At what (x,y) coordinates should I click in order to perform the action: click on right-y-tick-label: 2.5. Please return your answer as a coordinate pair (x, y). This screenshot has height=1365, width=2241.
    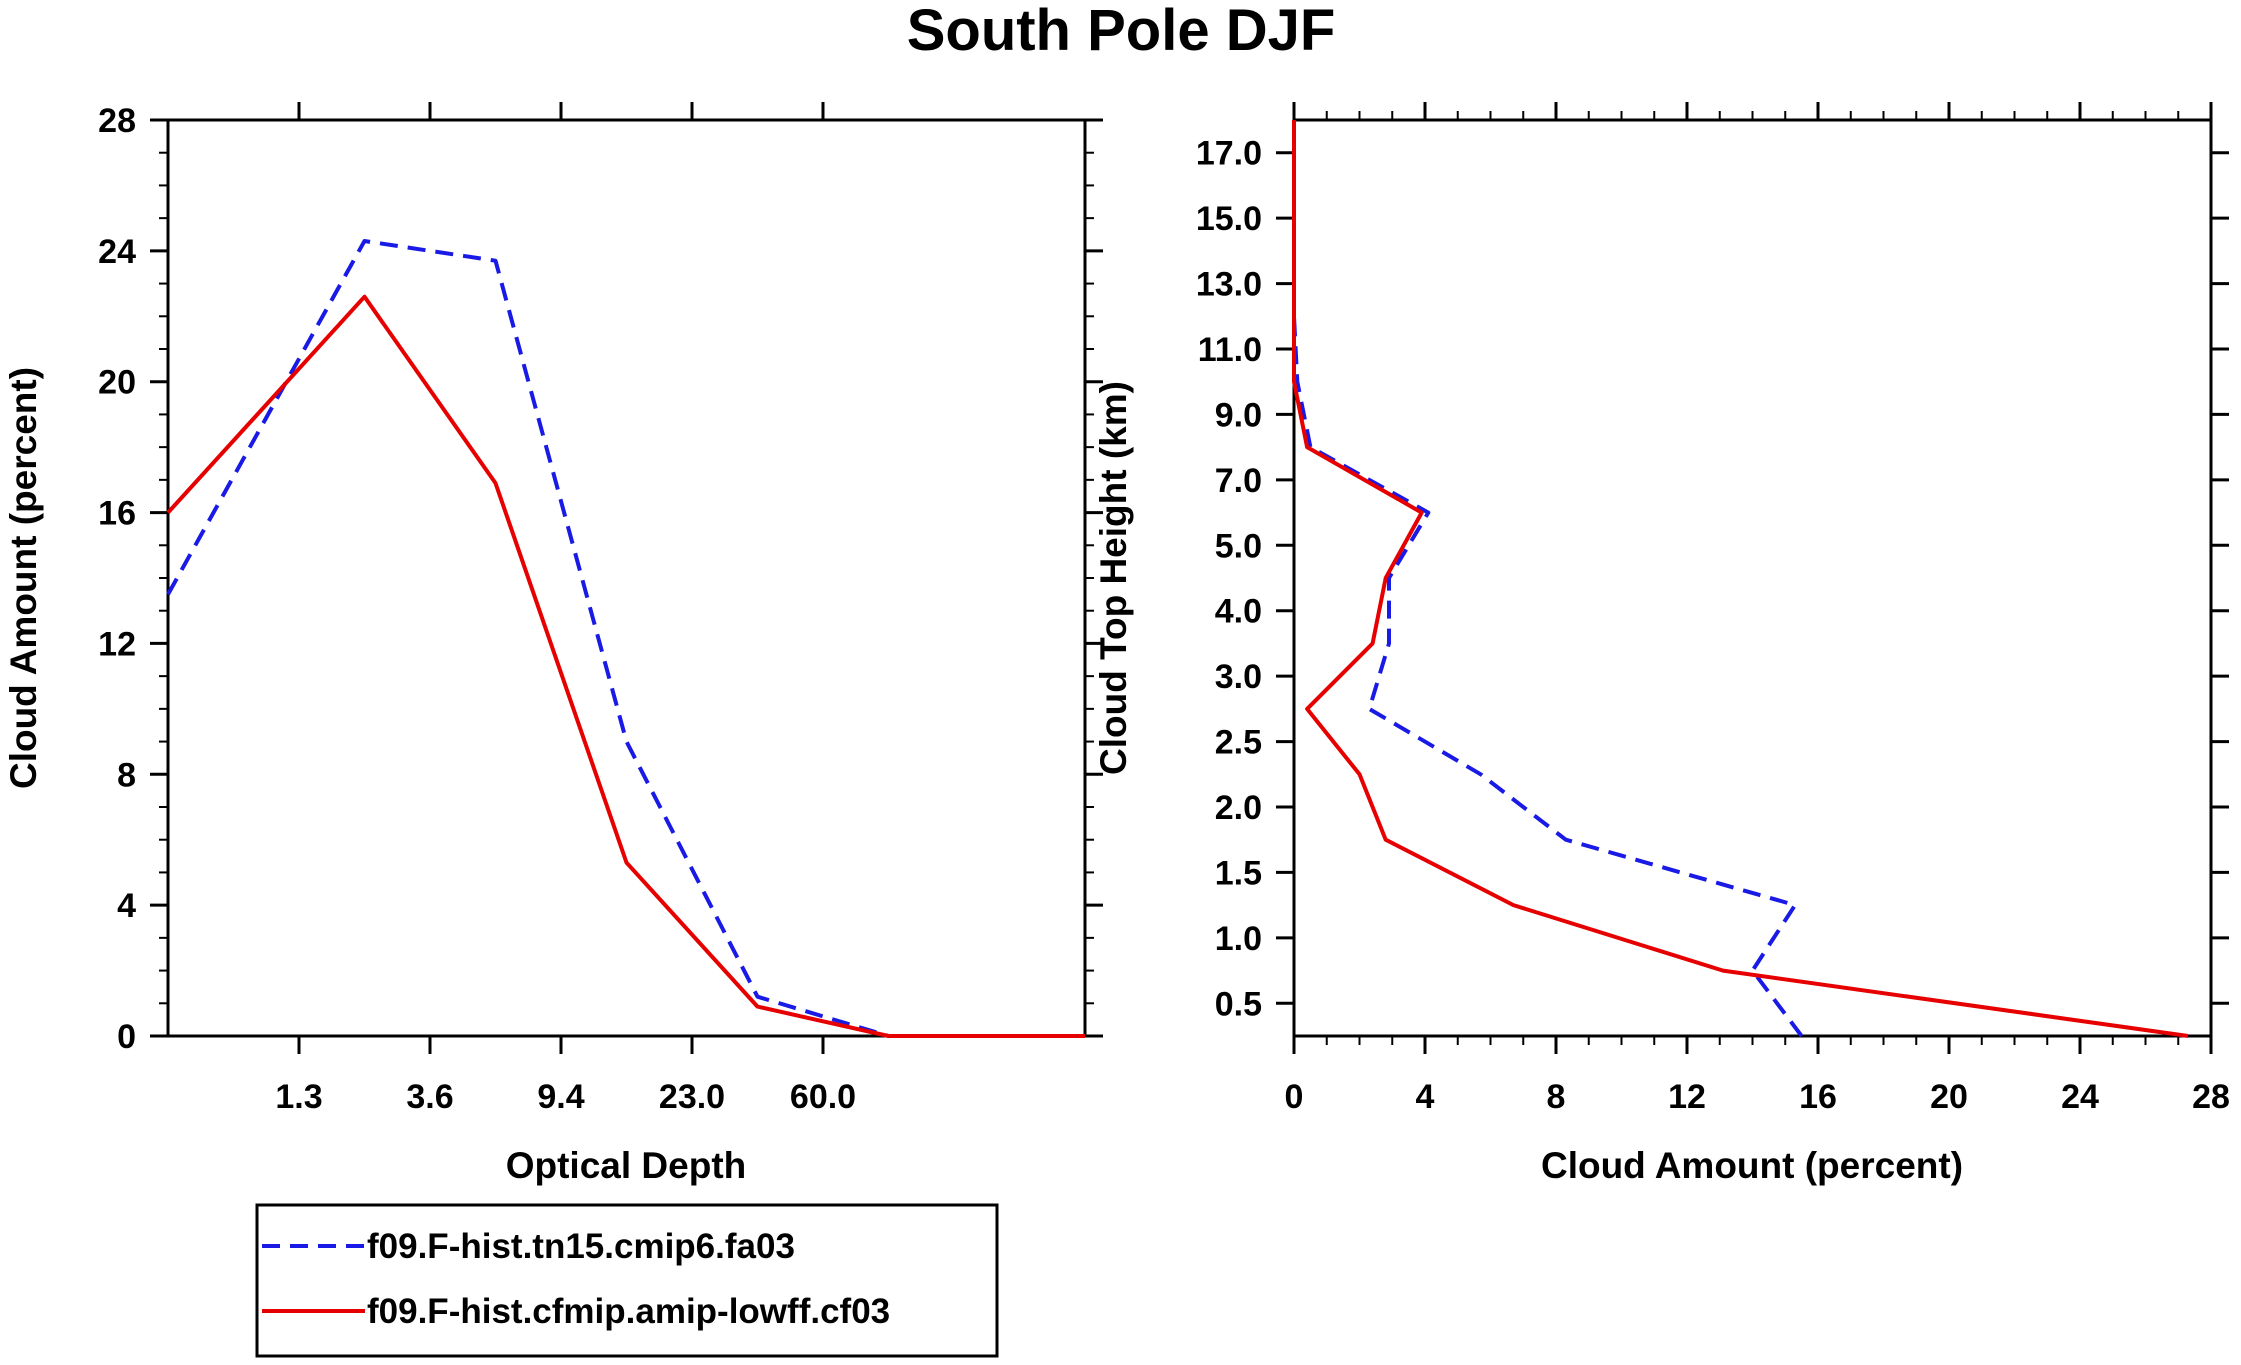
    Looking at the image, I should click on (1238, 743).